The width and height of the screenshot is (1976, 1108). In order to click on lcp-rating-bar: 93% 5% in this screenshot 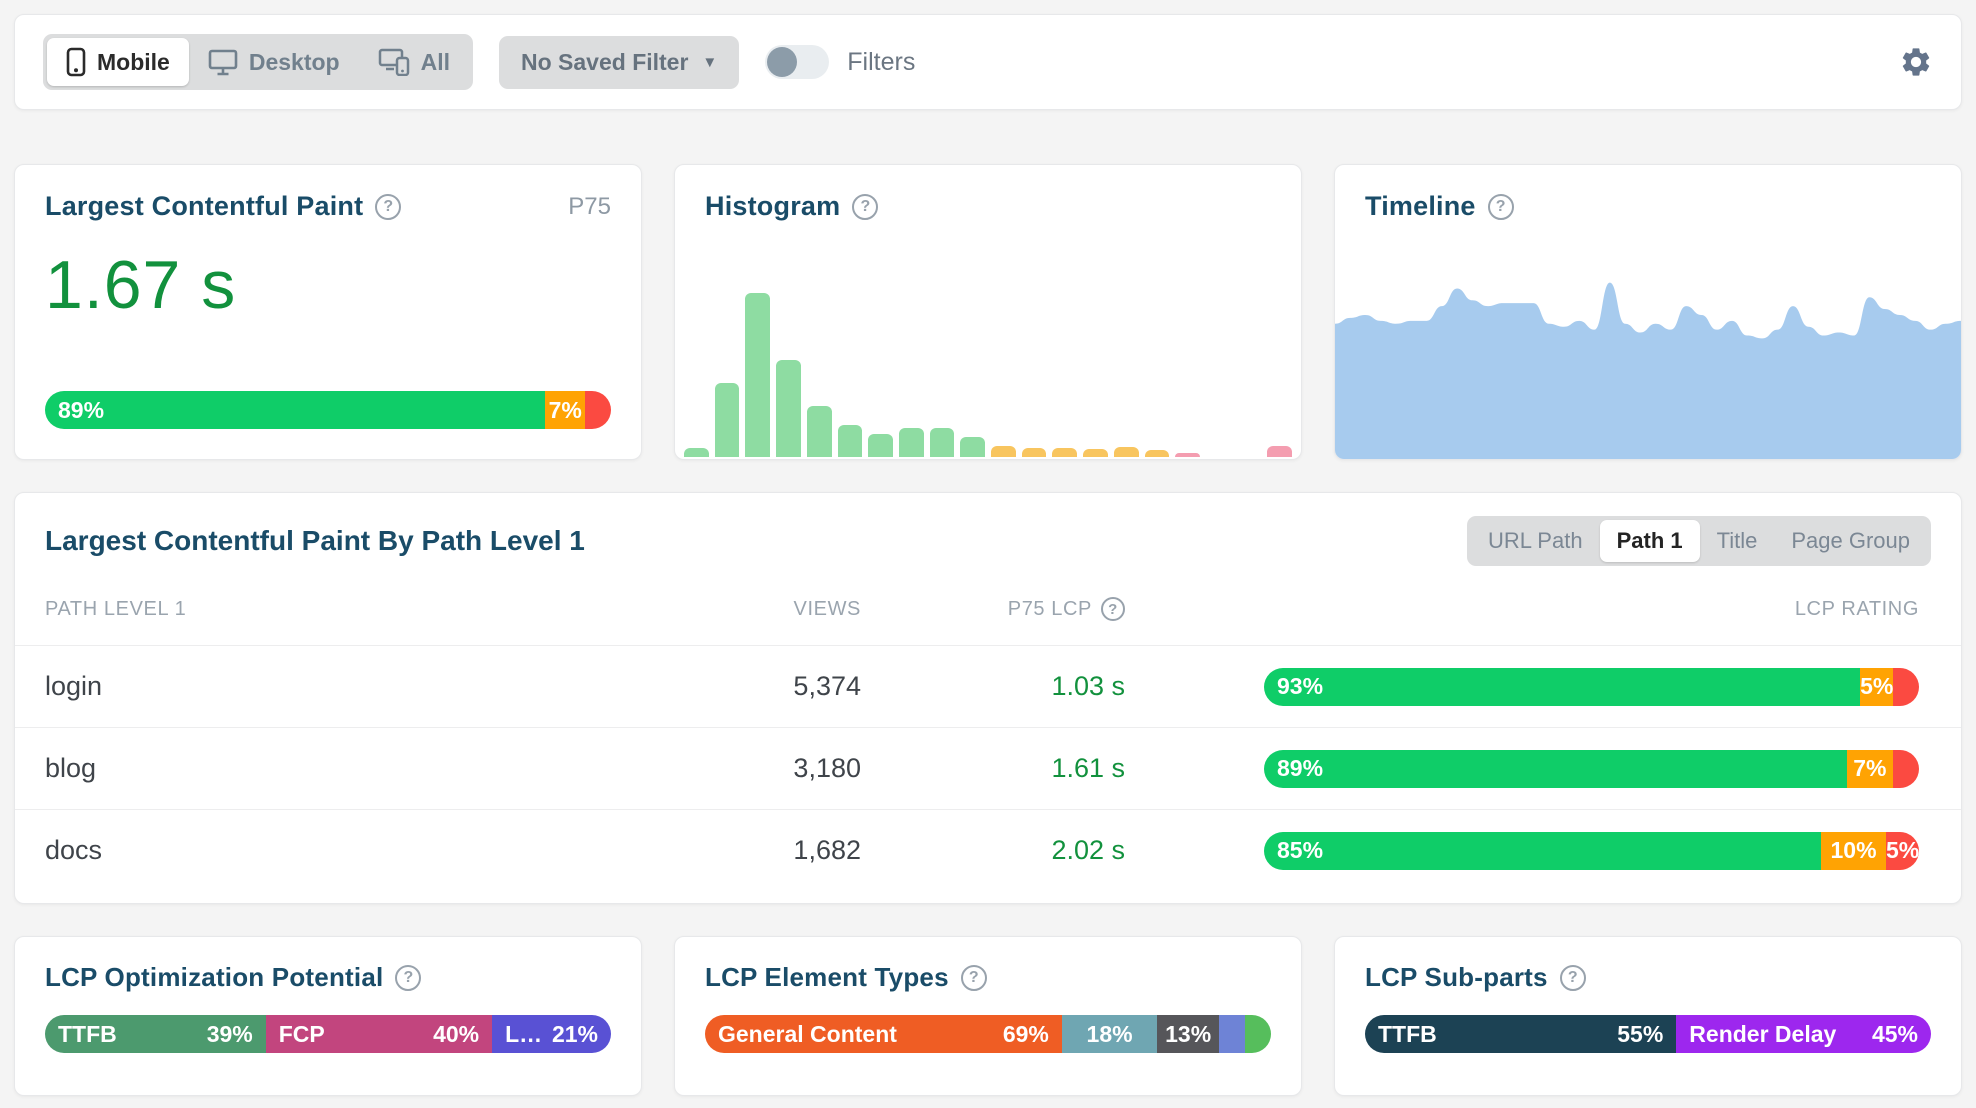, I will do `click(1591, 686)`.